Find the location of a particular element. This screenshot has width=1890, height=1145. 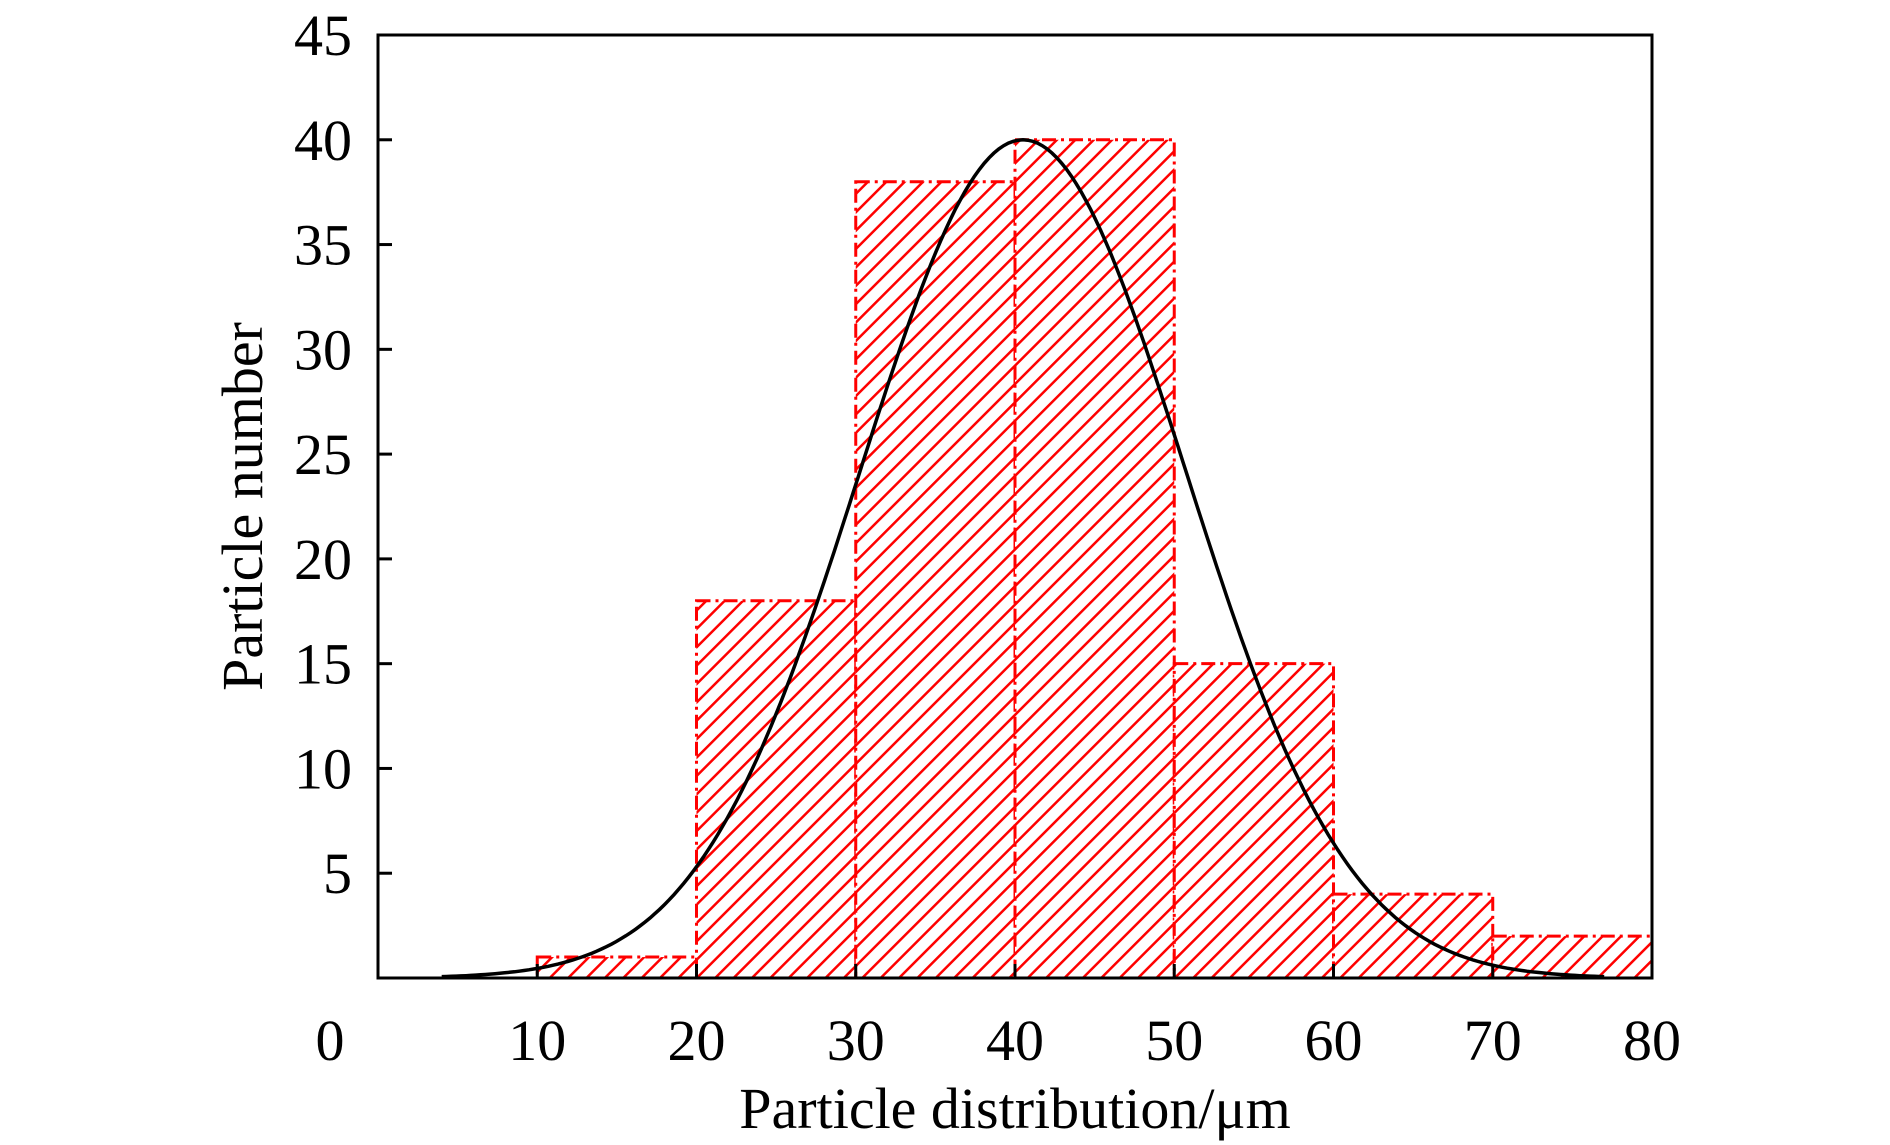

y-tick-label: 5 is located at coordinates (337, 873).